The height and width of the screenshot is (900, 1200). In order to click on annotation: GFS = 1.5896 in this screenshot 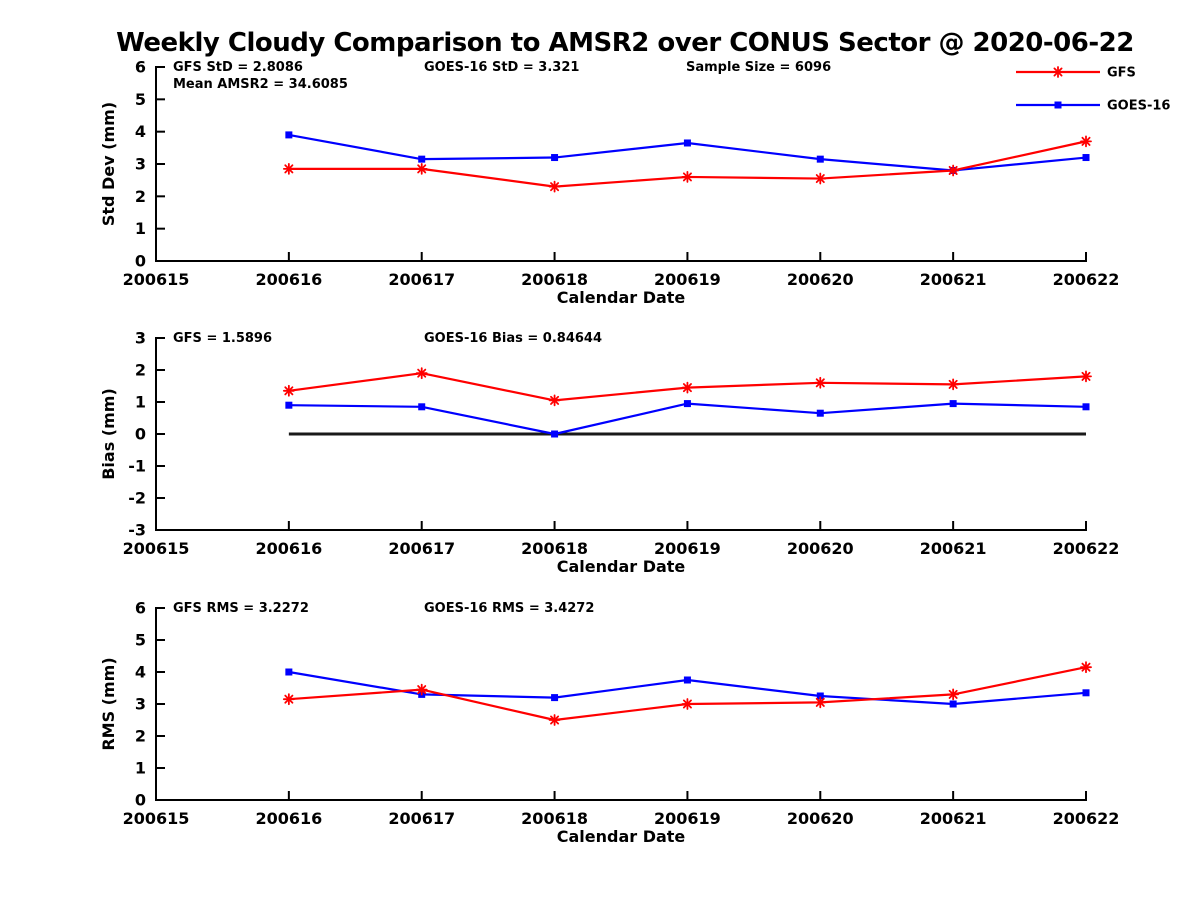, I will do `click(222, 338)`.